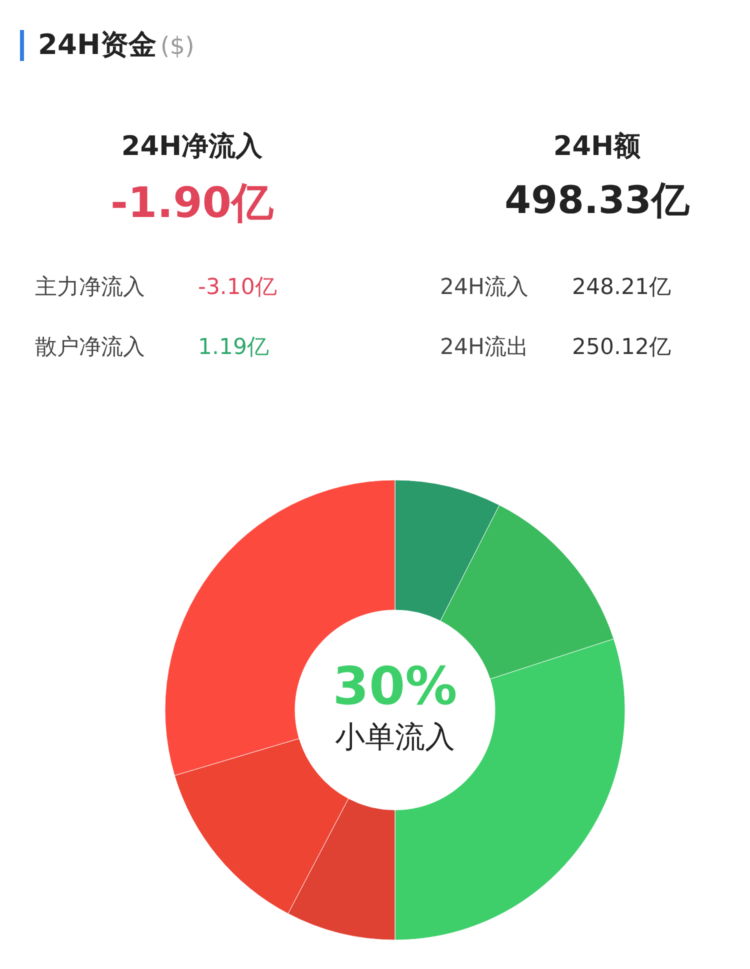 Image resolution: width=750 pixels, height=969 pixels. Describe the element at coordinates (484, 288) in the screenshot. I see `text: 24H流入` at that location.